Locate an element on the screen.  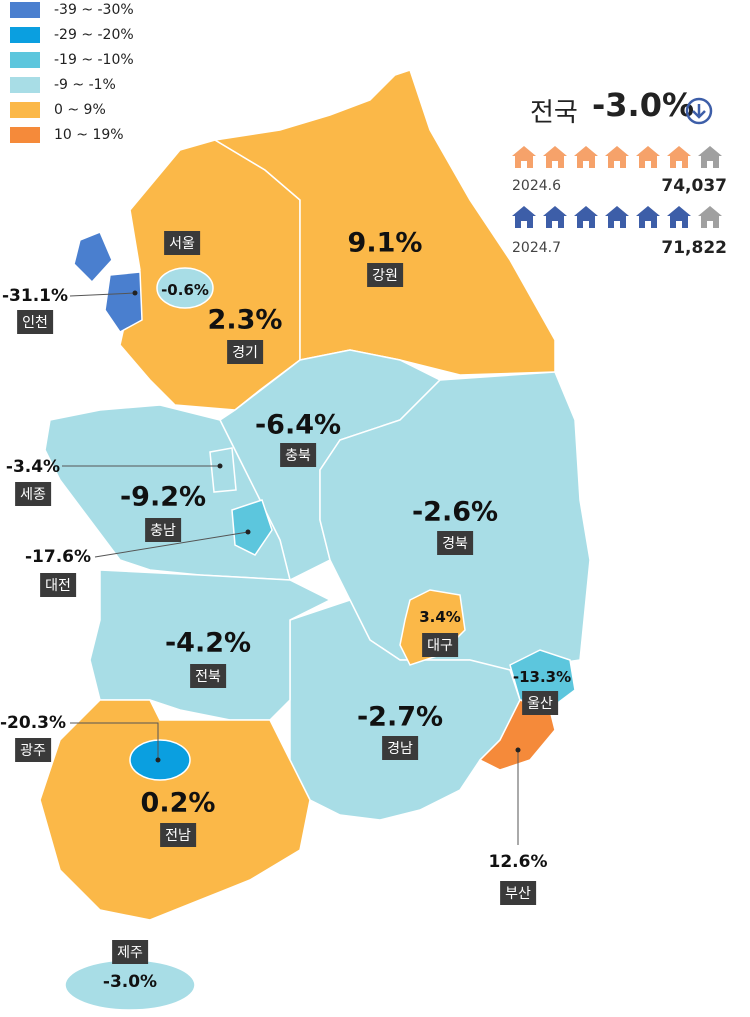
legend-label: 0 ~ 9% is located at coordinates (80, 110).